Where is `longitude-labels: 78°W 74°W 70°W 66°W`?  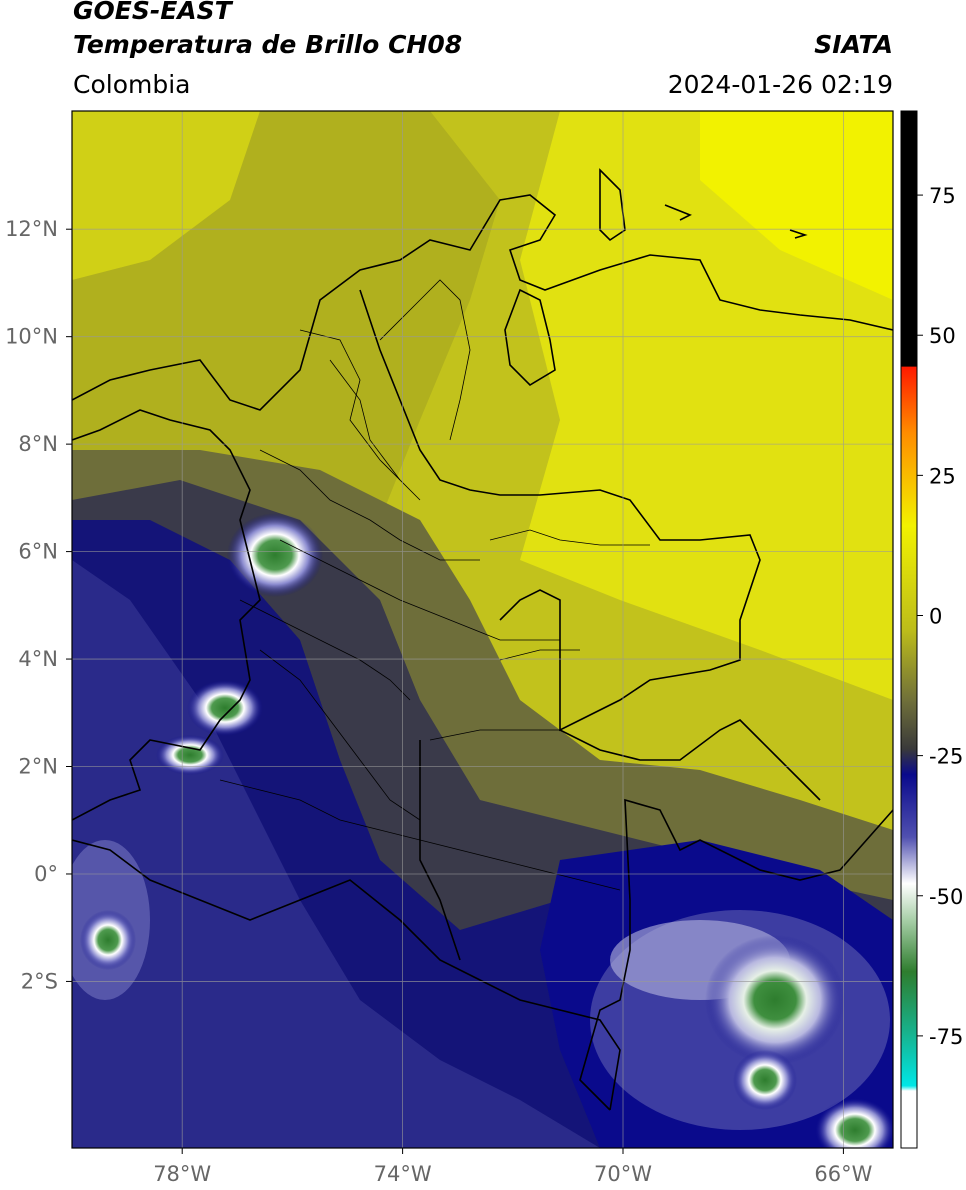
longitude-labels: 78°W 74°W 70°W 66°W is located at coordinates (513, 1167).